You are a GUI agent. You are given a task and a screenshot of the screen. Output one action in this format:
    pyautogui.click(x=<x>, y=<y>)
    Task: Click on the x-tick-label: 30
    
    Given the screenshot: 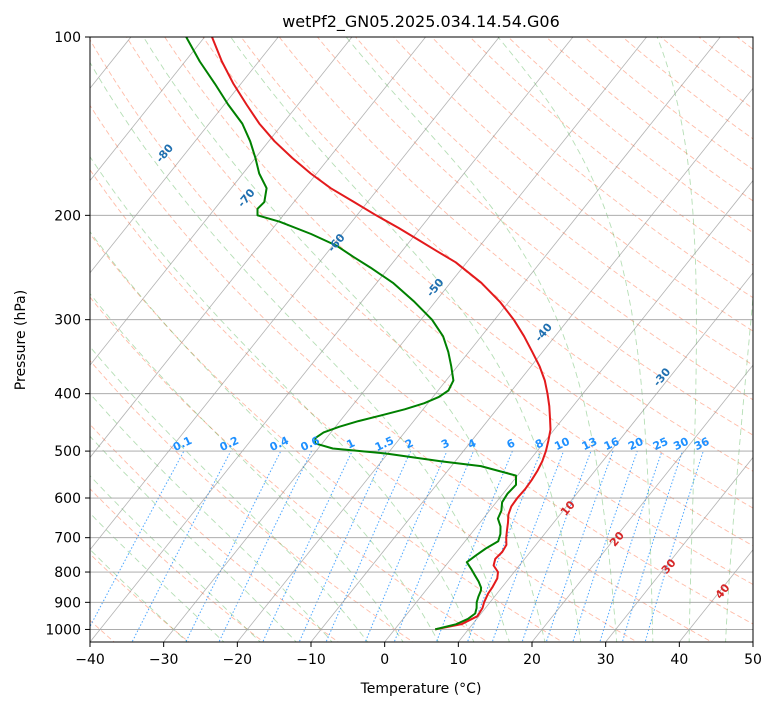 What is the action you would take?
    pyautogui.click(x=606, y=660)
    